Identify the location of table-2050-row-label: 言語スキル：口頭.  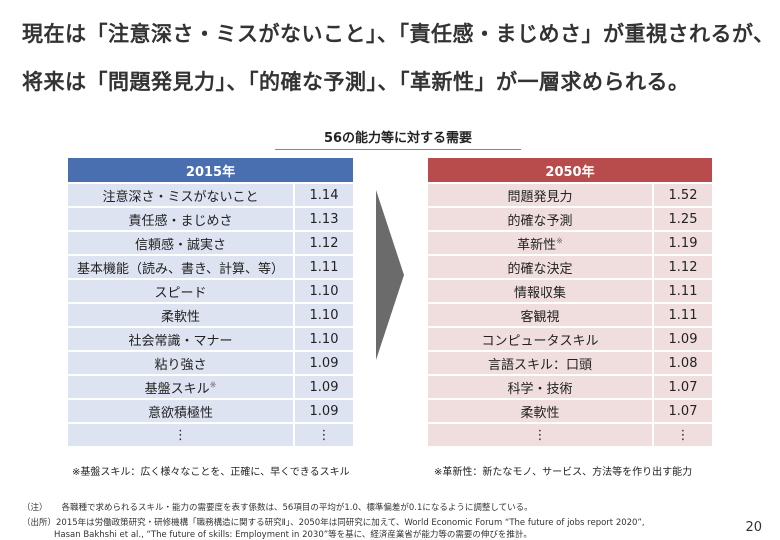
(540, 363).